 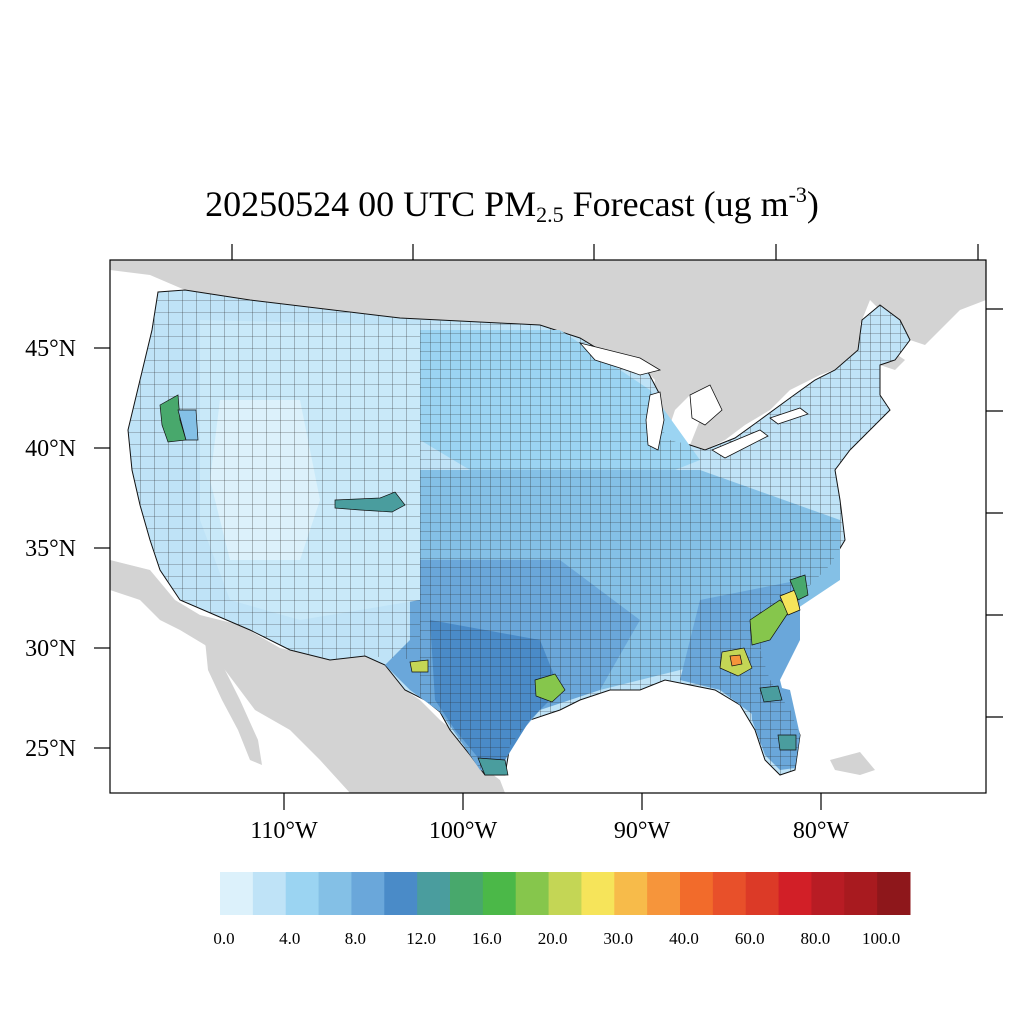 I want to click on colorbar-label: 60.0, so click(x=750, y=938).